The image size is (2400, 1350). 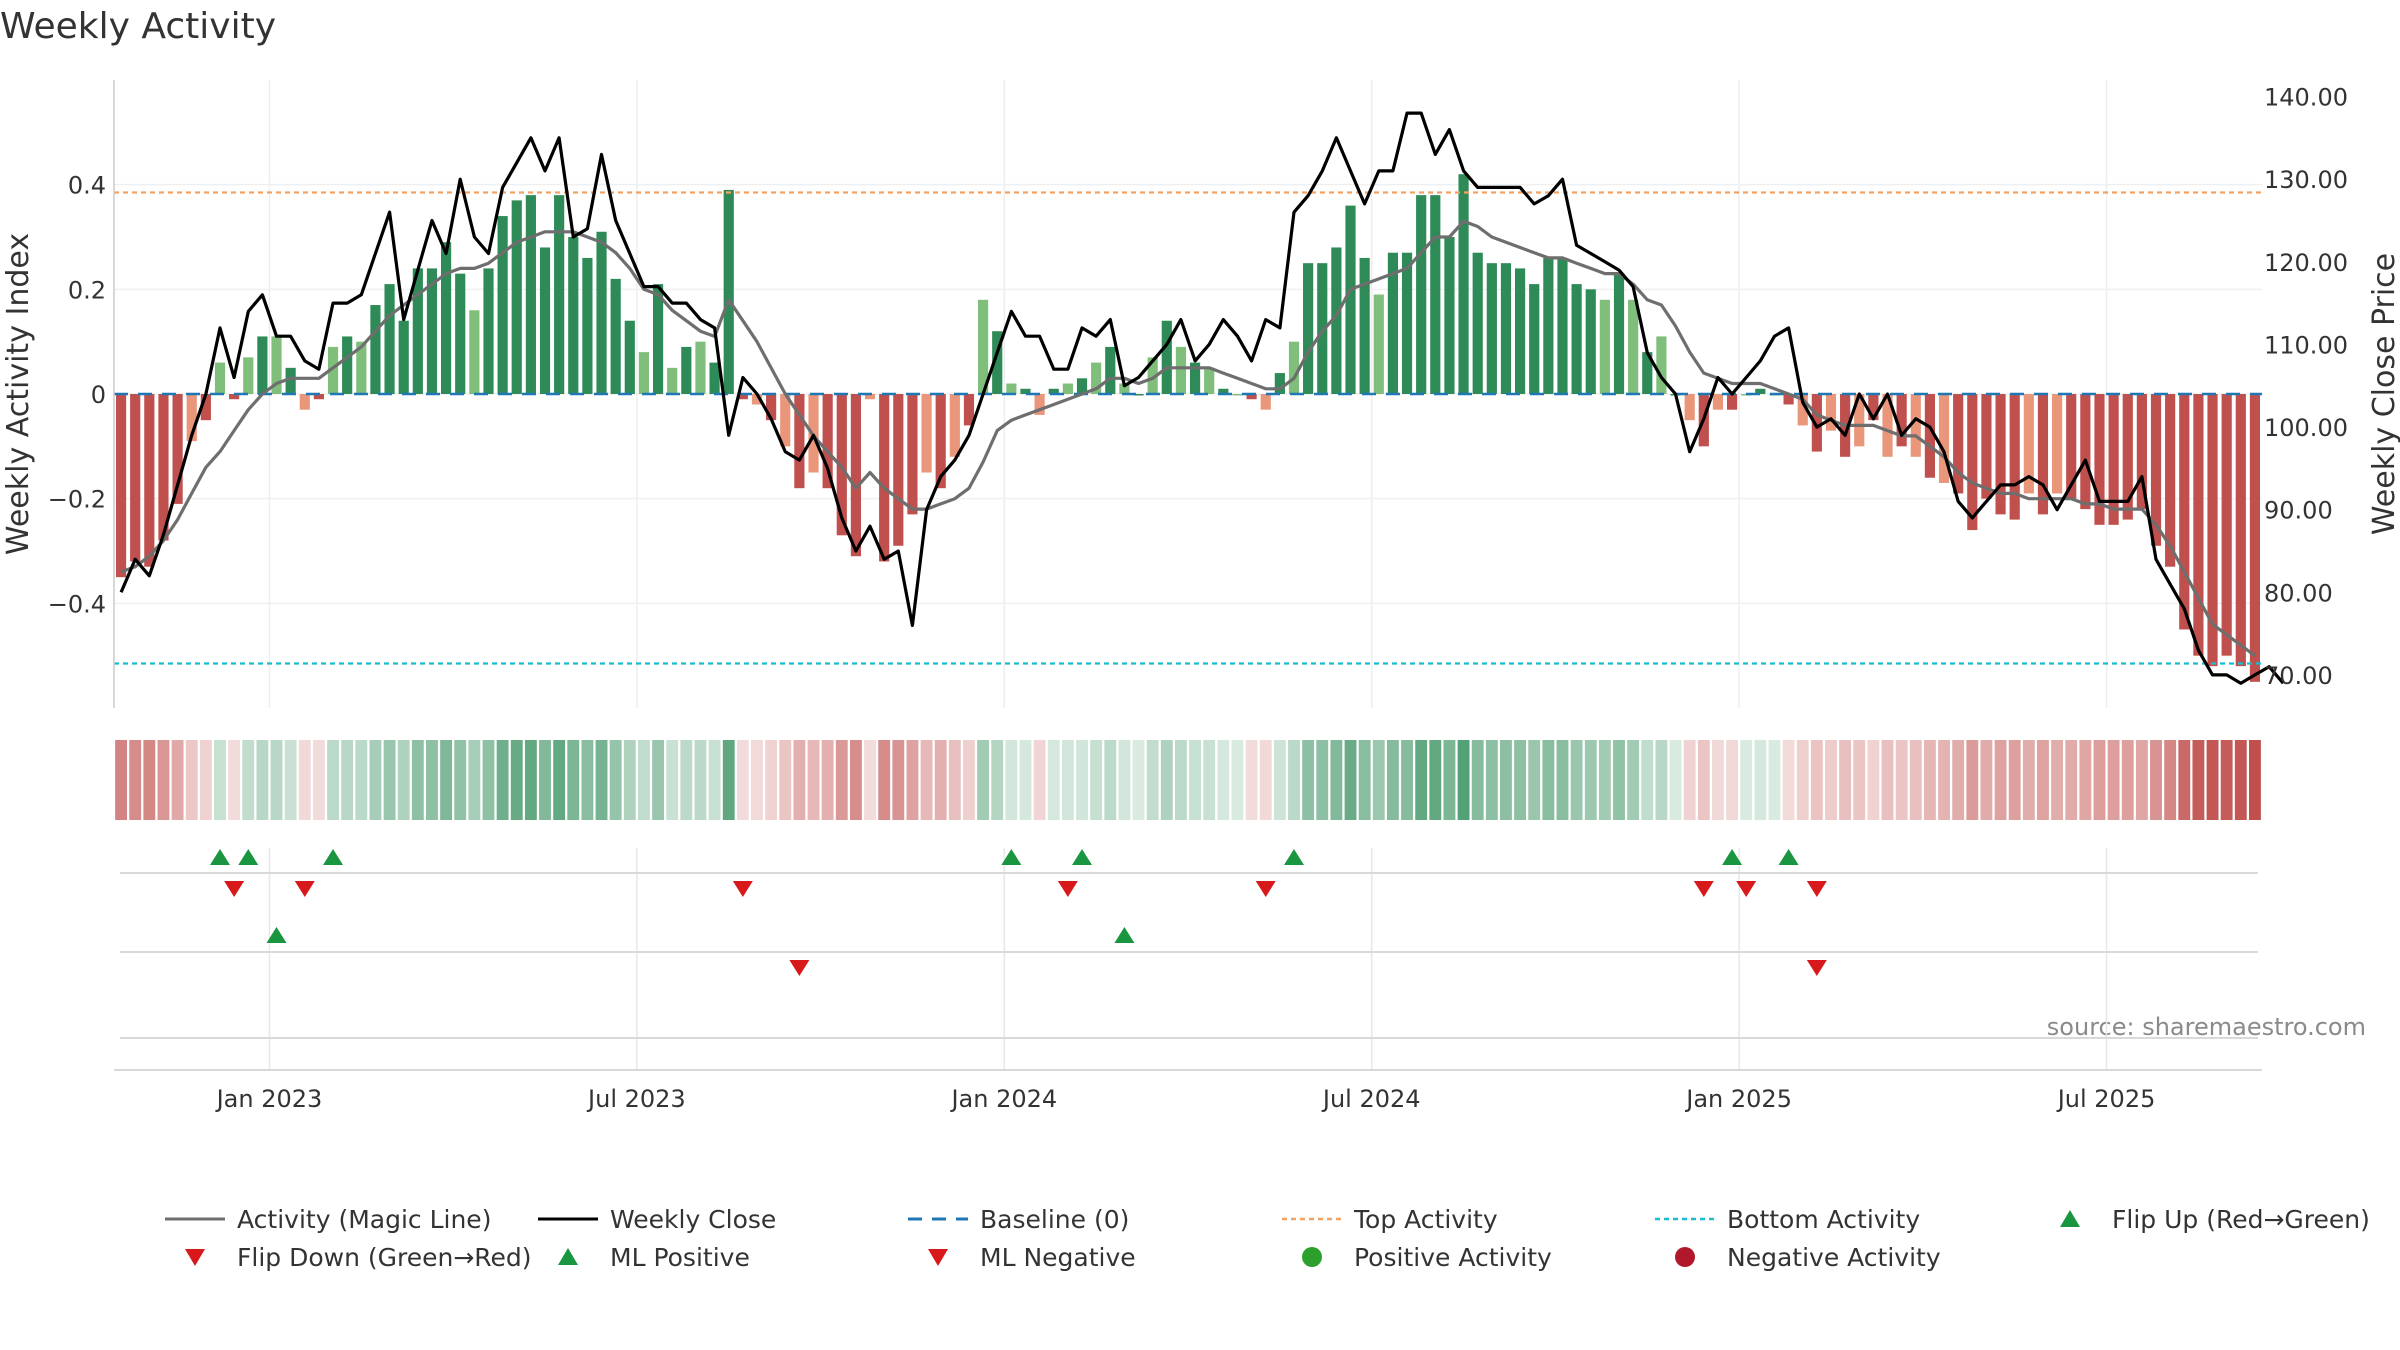 What do you see at coordinates (2306, 345) in the screenshot?
I see `y-right-tick-label: 110.00` at bounding box center [2306, 345].